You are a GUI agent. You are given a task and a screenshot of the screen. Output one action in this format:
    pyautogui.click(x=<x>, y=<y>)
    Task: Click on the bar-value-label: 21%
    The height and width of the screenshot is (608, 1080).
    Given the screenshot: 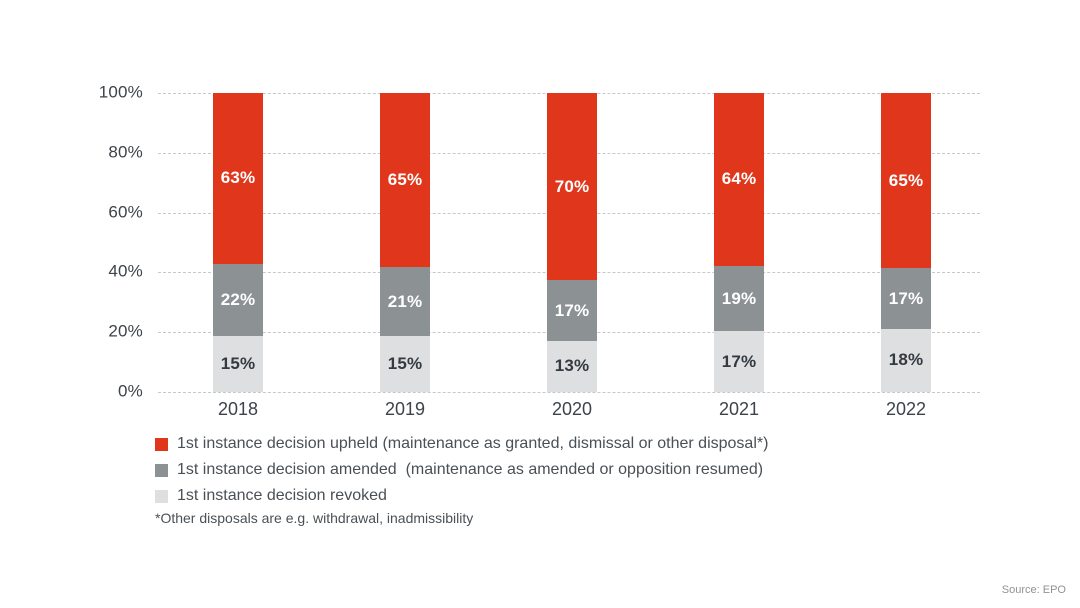 What is the action you would take?
    pyautogui.click(x=405, y=301)
    